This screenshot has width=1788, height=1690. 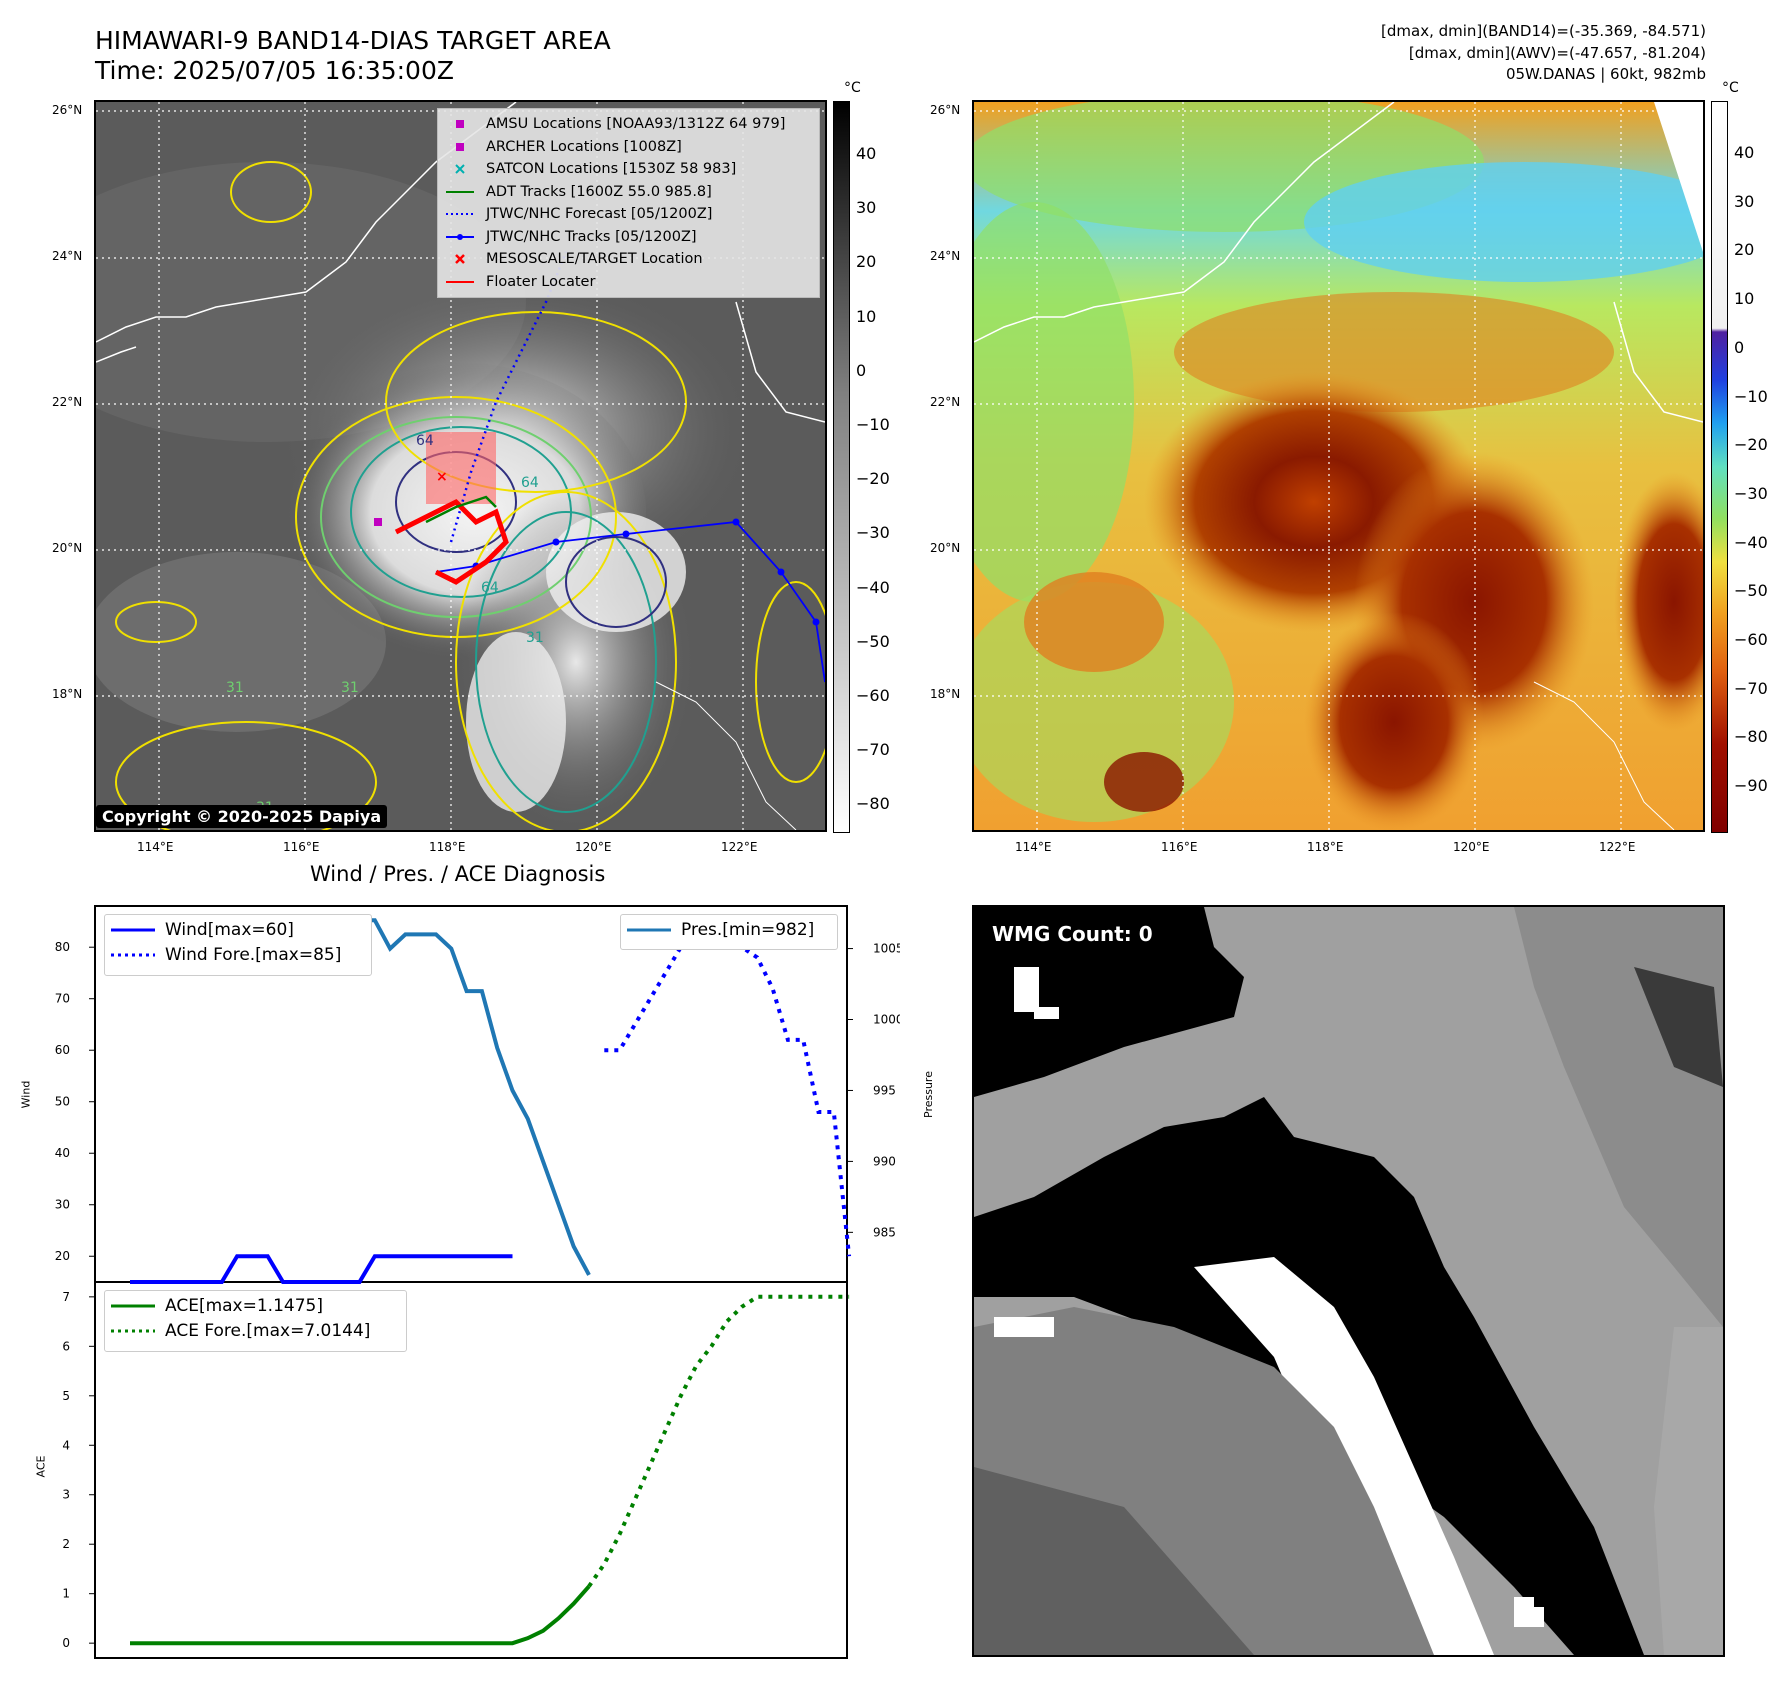 I want to click on copyright-label: Copyright © 2020-2025 Dapiya, so click(x=242, y=816).